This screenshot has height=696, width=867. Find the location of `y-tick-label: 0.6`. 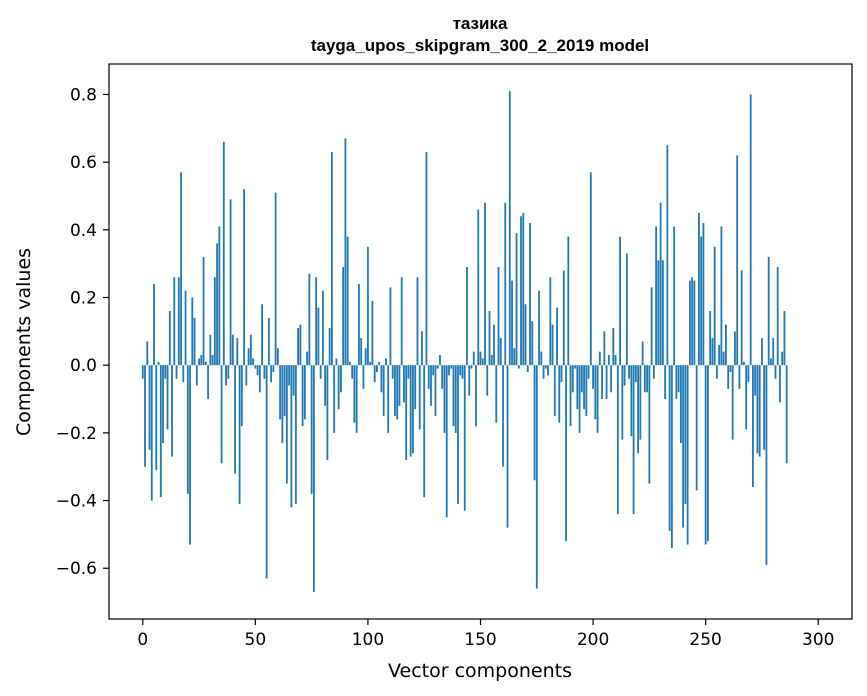

y-tick-label: 0.6 is located at coordinates (83, 163).